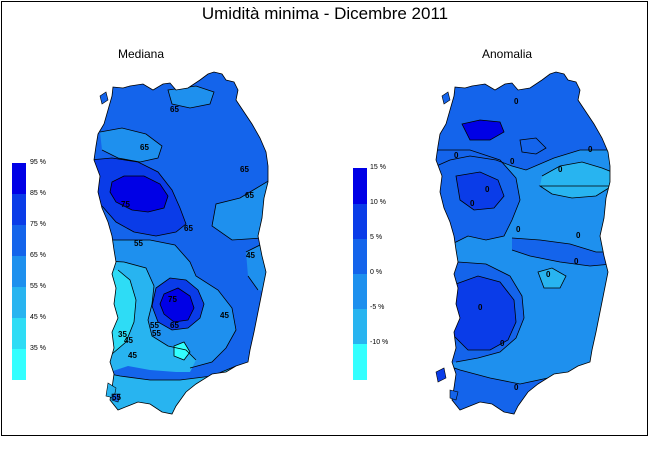 The width and height of the screenshot is (650, 450). What do you see at coordinates (38, 224) in the screenshot?
I see `legend-label: 75 %` at bounding box center [38, 224].